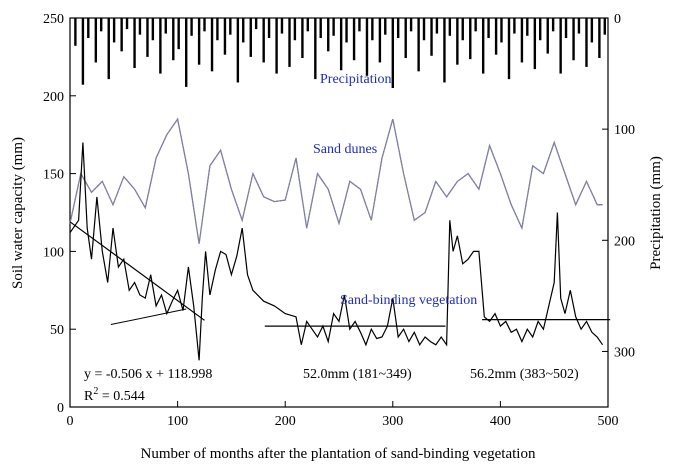  I want to click on x-tick-label: 300, so click(392, 421).